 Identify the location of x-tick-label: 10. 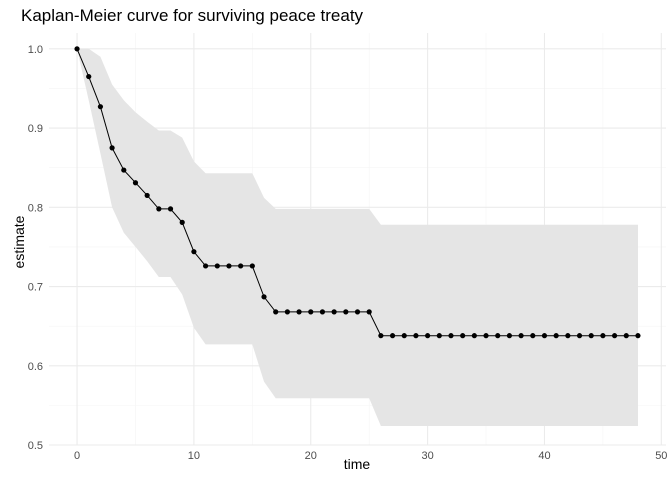
(194, 456).